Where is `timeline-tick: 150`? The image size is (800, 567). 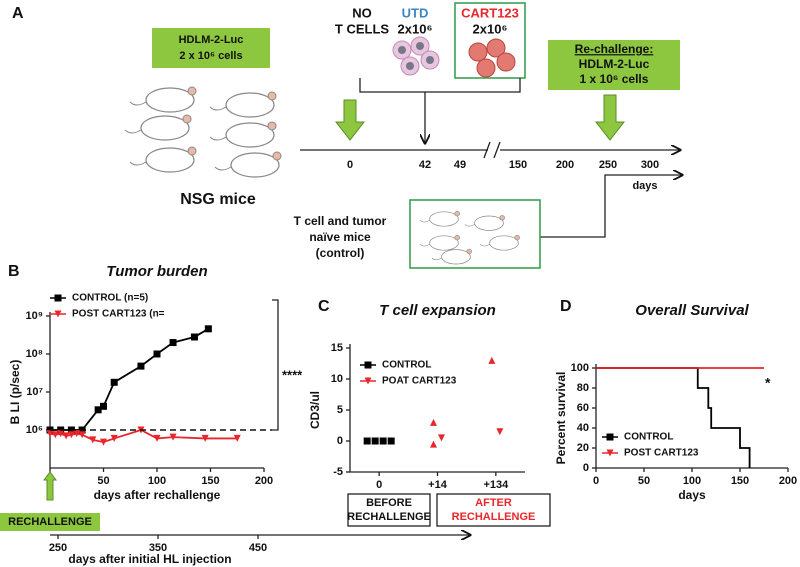 timeline-tick: 150 is located at coordinates (518, 165).